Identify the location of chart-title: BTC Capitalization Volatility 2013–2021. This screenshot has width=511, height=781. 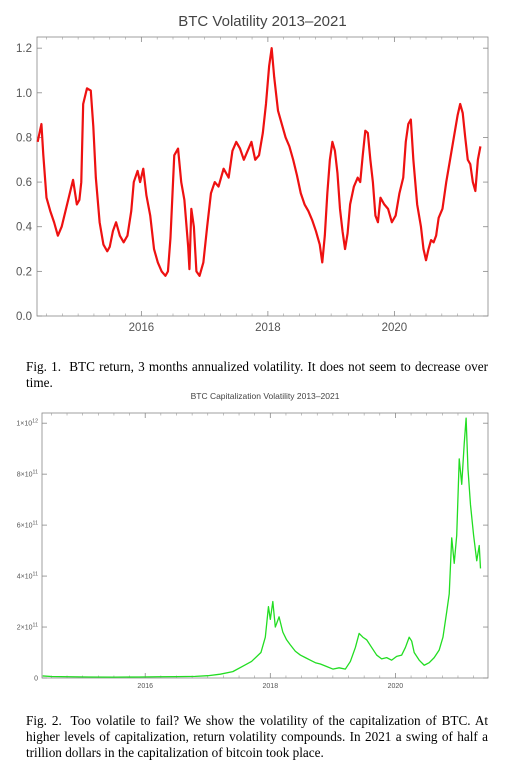
(265, 396).